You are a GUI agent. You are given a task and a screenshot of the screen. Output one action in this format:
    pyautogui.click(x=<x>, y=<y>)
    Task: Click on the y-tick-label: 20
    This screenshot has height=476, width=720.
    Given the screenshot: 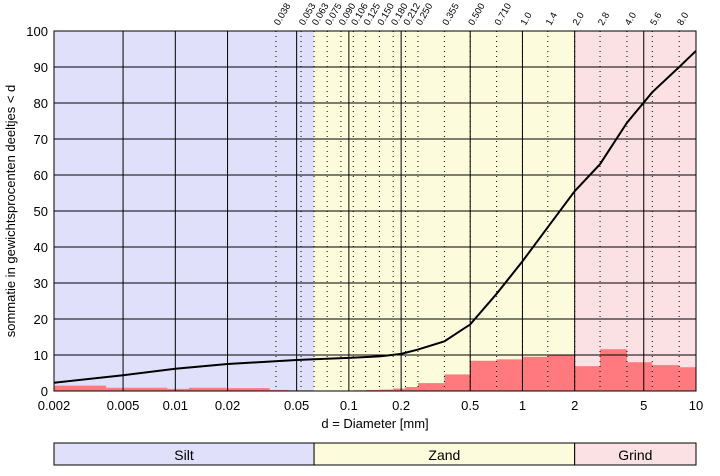 What is the action you would take?
    pyautogui.click(x=41, y=319)
    